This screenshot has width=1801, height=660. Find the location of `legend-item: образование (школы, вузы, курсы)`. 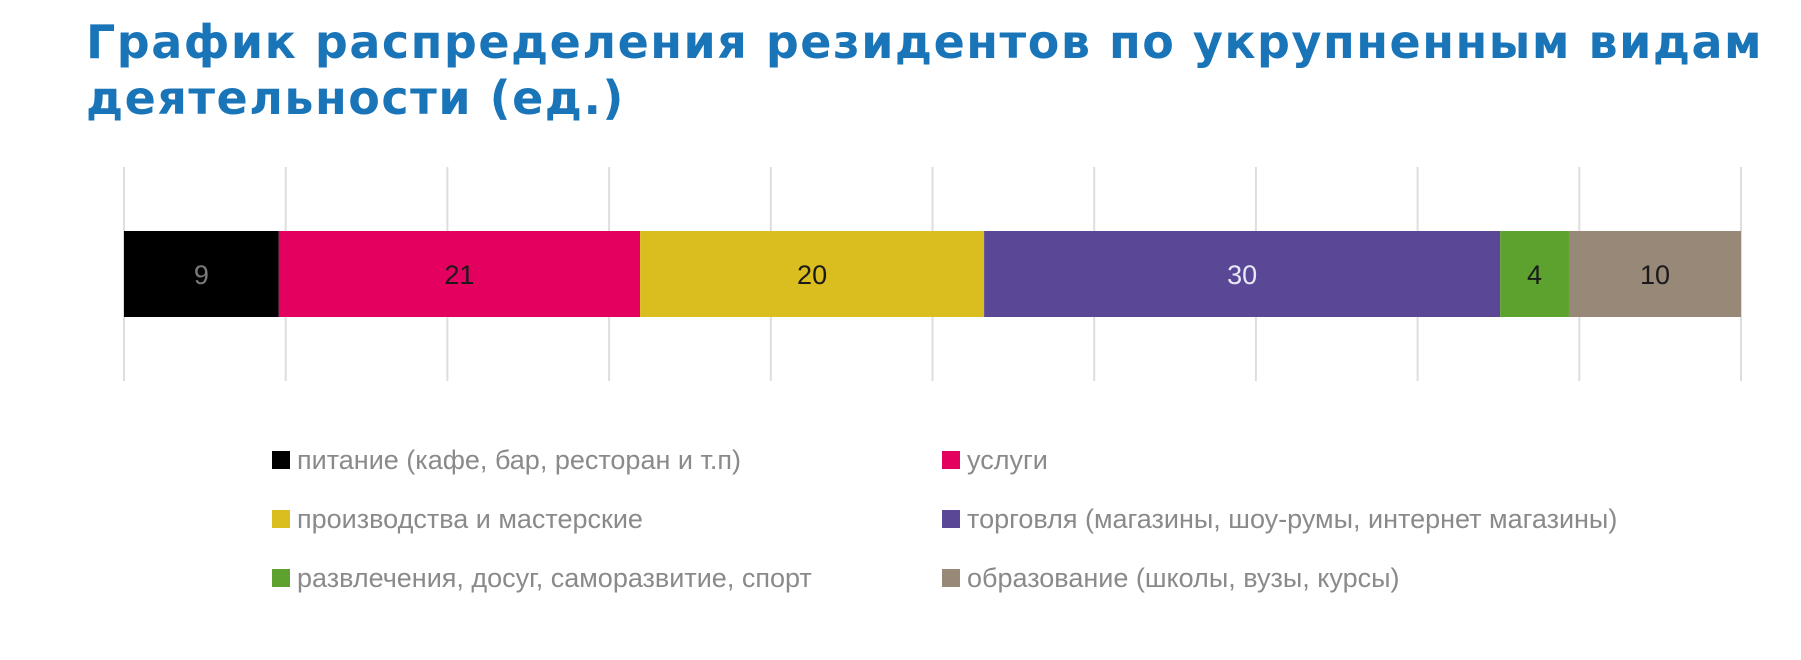

legend-item: образование (школы, вузы, курсы) is located at coordinates (1171, 578).